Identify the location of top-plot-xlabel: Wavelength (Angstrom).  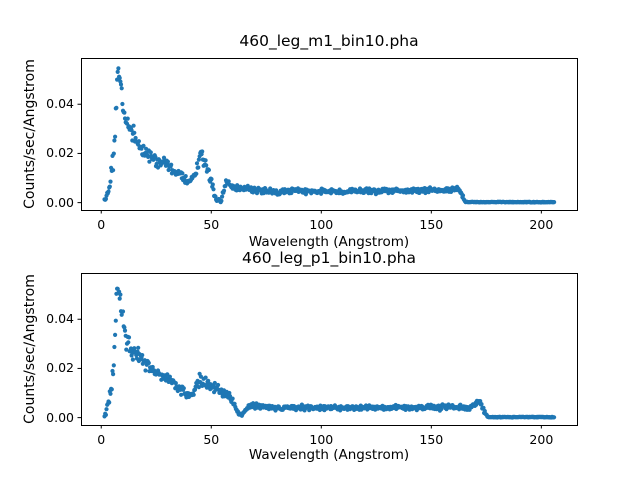
(329, 242).